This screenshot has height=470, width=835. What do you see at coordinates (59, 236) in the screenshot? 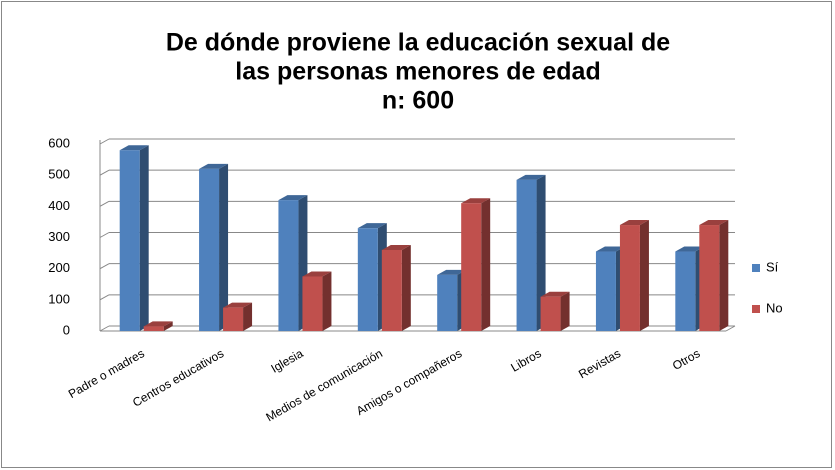
I see `y-tick-label: 300` at bounding box center [59, 236].